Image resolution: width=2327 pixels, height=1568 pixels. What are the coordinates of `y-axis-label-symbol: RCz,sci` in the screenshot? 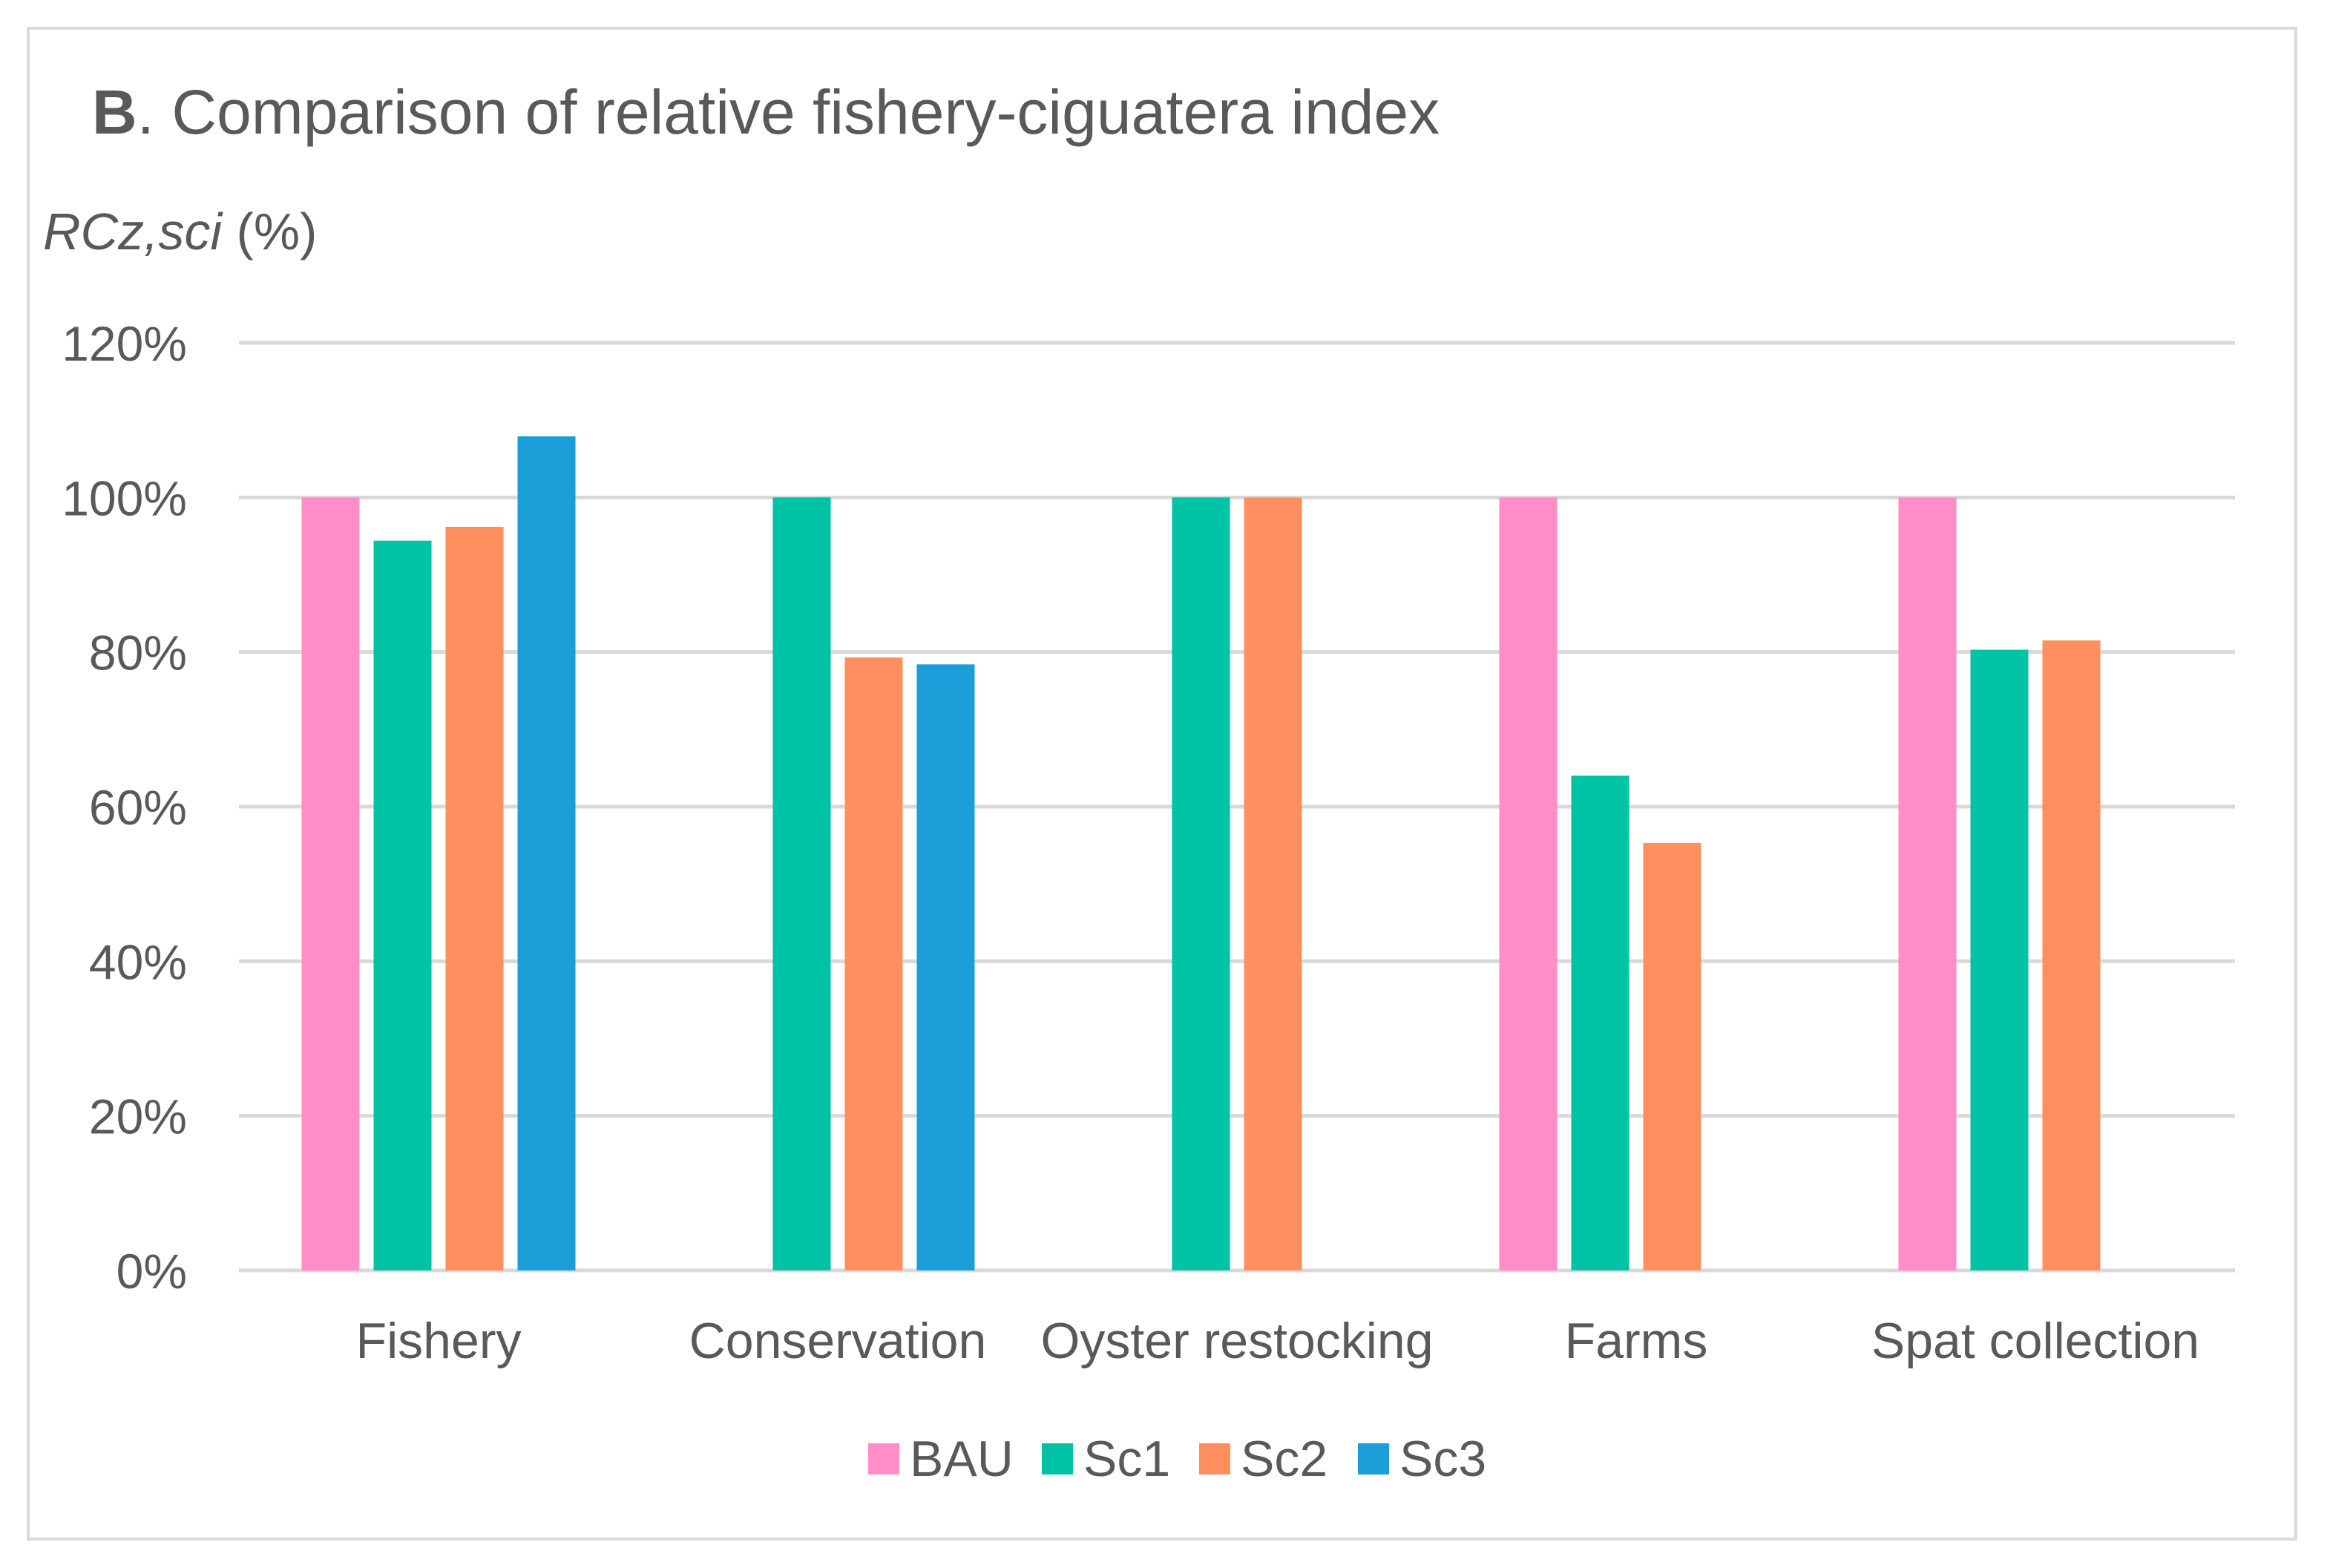 It's located at (134, 231).